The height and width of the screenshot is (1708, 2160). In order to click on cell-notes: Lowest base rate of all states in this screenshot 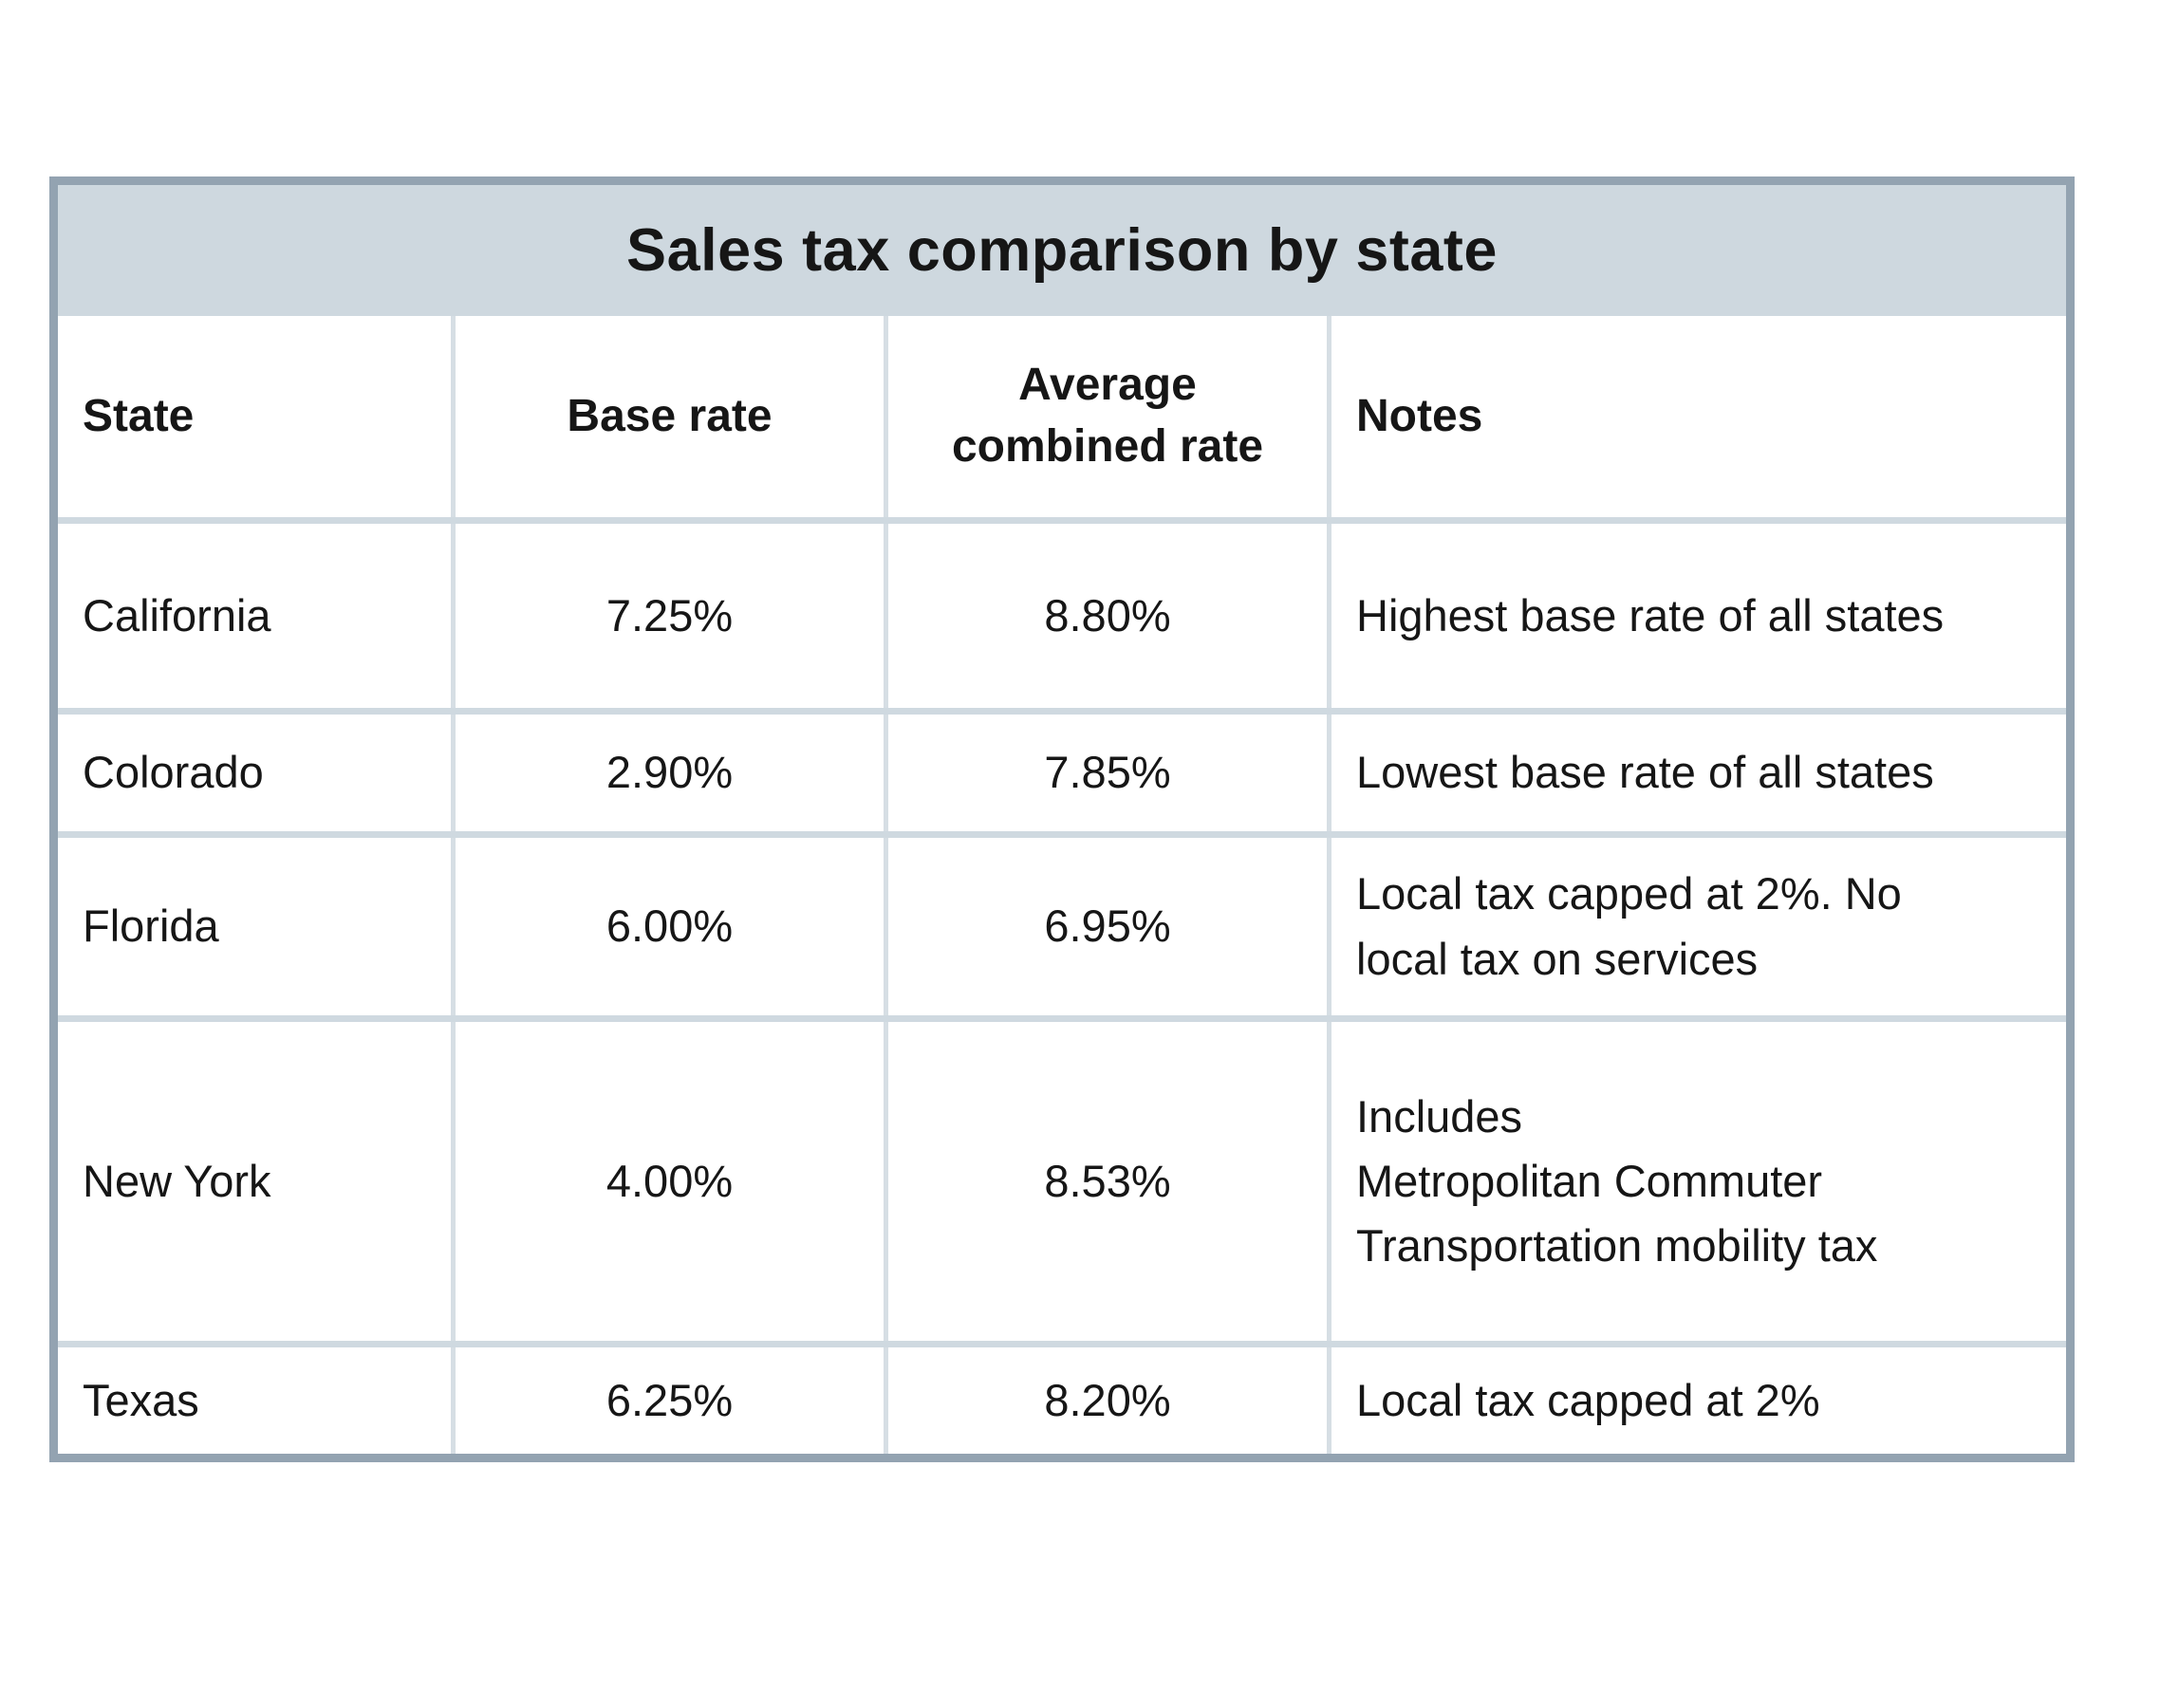, I will do `click(1697, 773)`.